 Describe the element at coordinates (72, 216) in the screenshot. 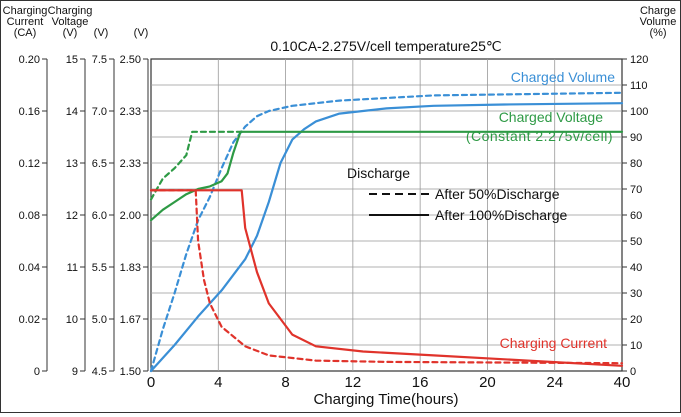

I see `left-tick-label: 12` at that location.